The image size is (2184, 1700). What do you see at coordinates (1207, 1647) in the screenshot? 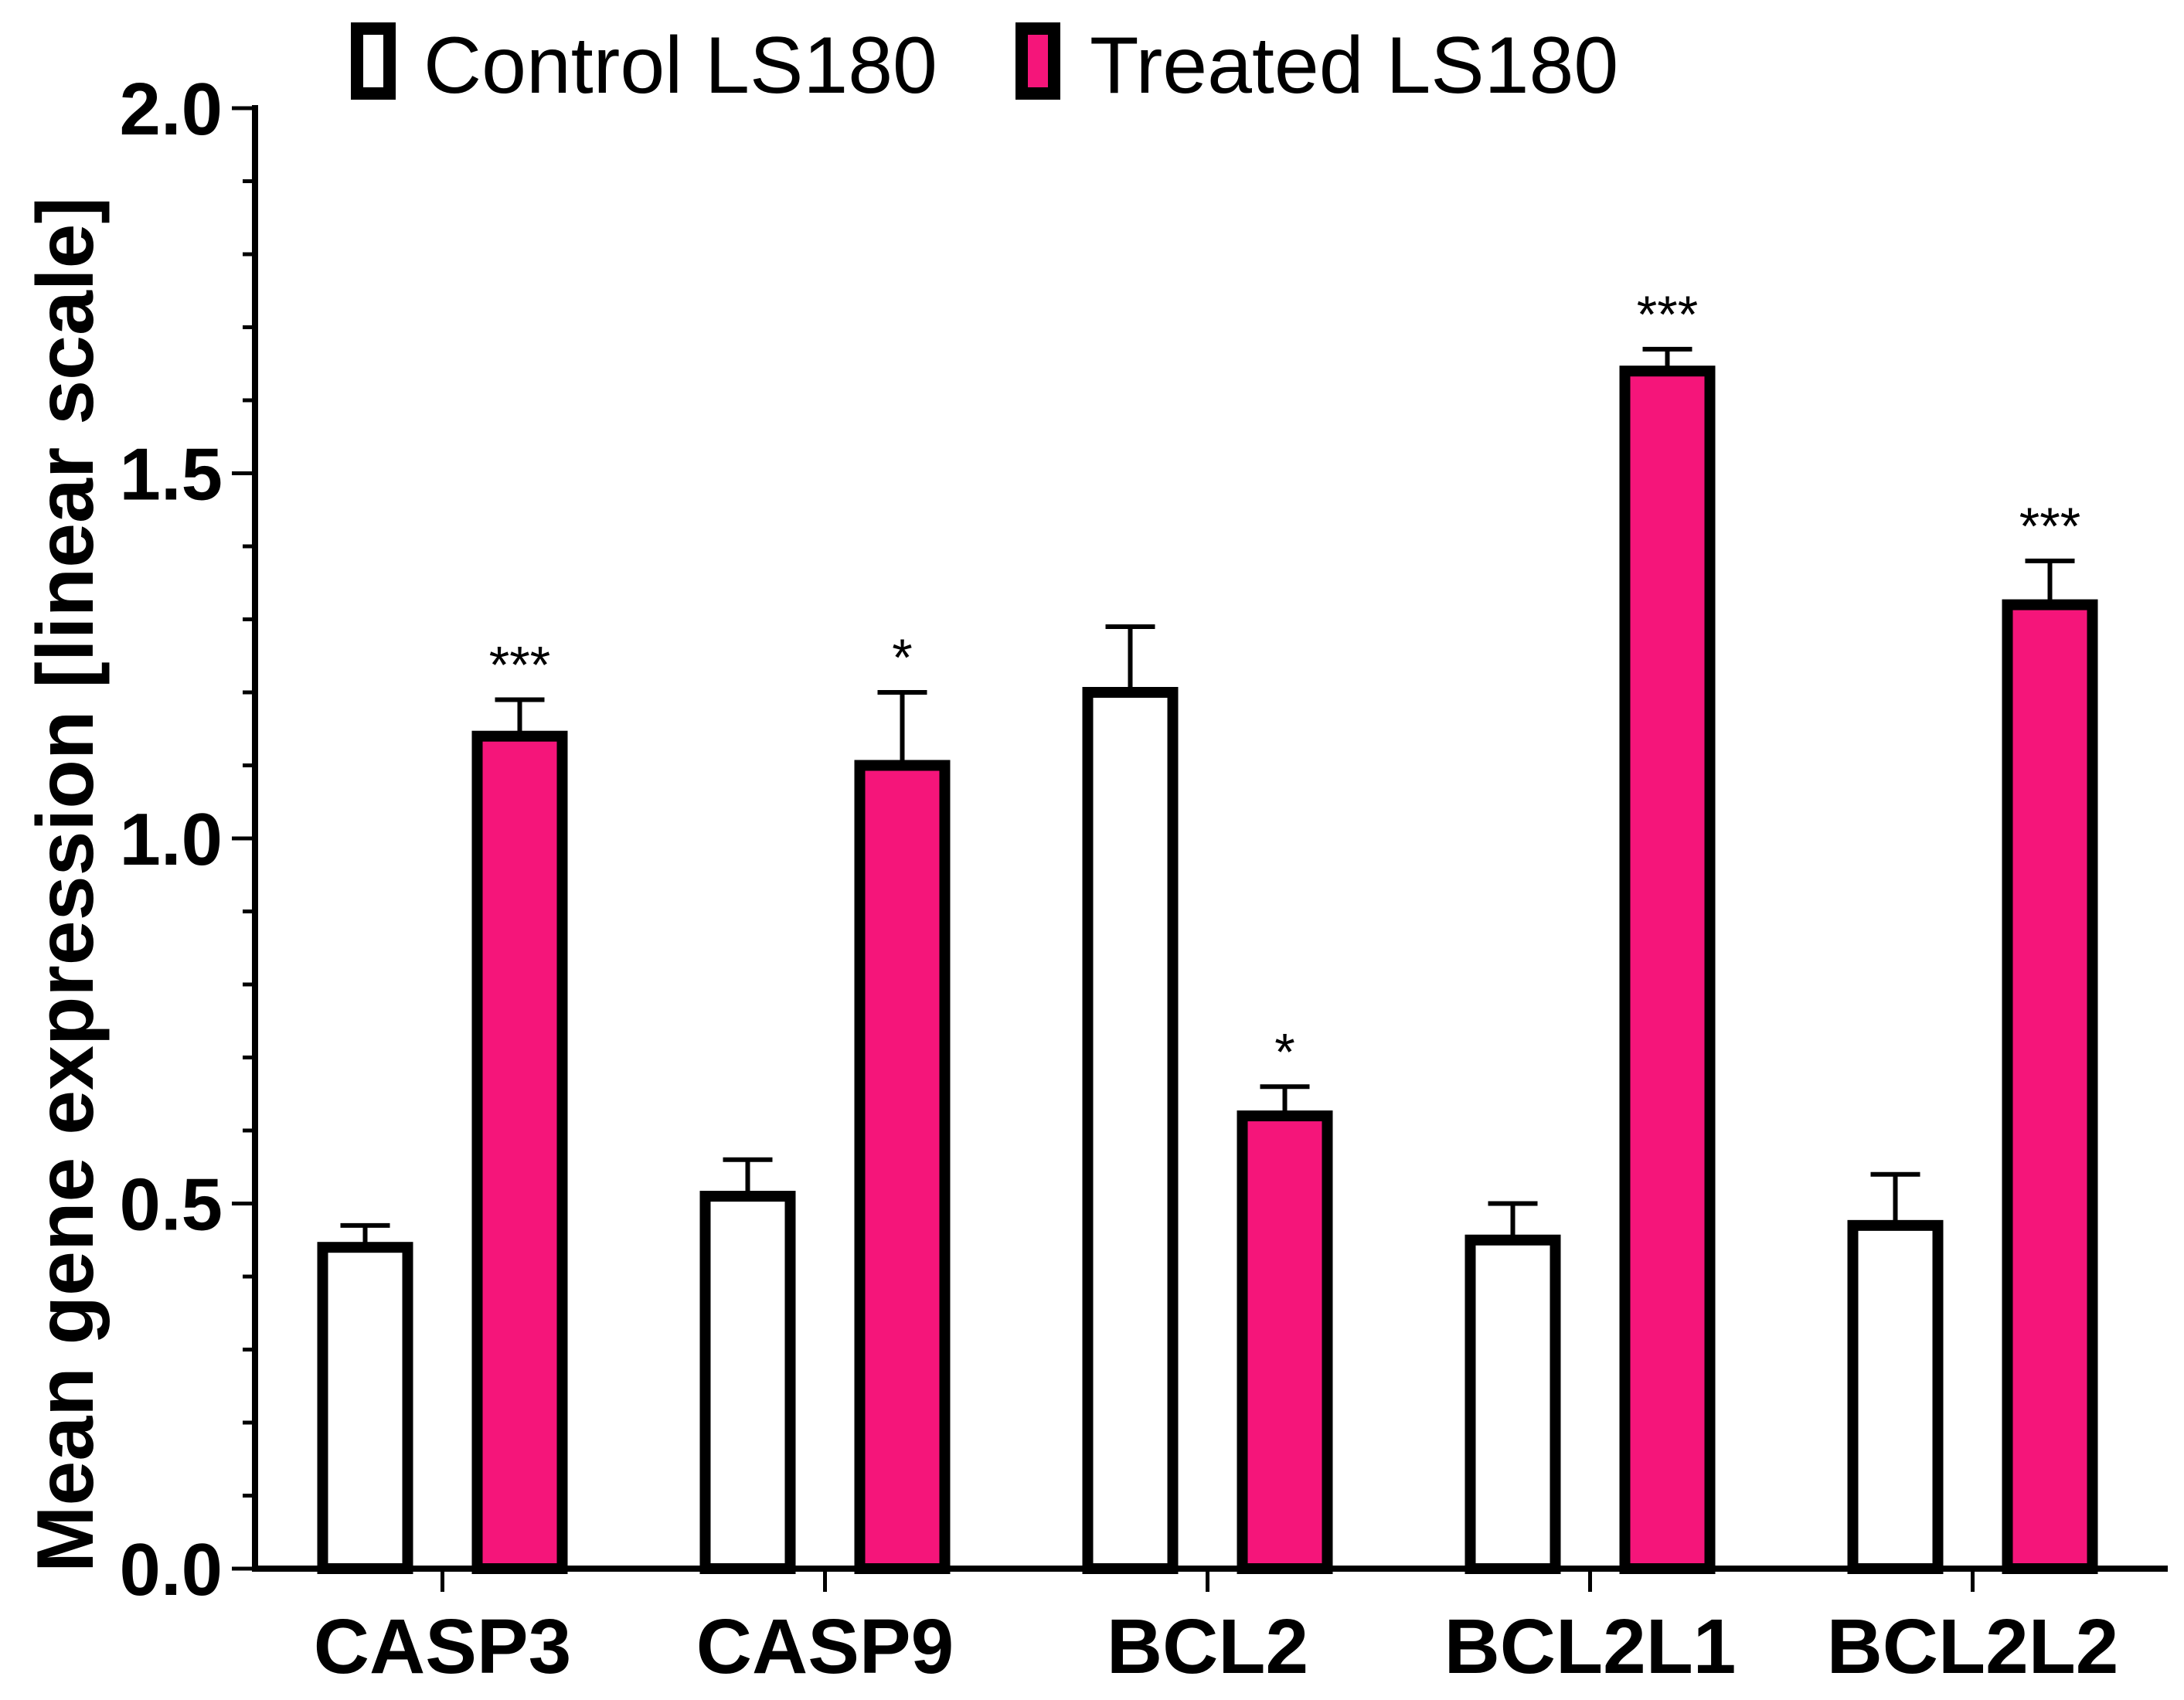
I see `x-tick-label: BCL2` at bounding box center [1207, 1647].